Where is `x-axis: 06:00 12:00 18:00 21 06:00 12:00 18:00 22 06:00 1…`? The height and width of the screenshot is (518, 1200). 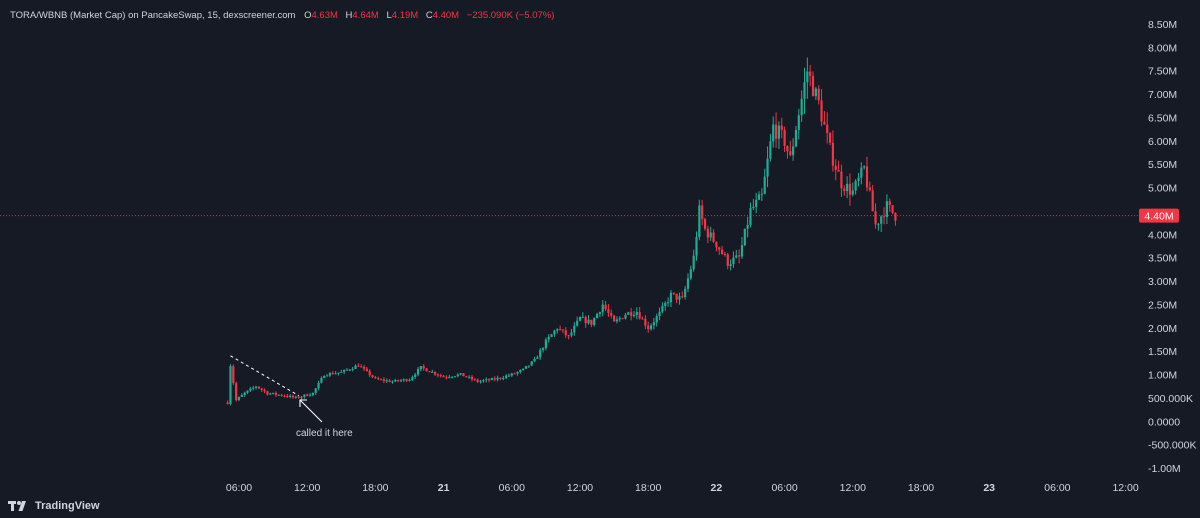
x-axis: 06:00 12:00 18:00 21 06:00 12:00 18:00 22 06:00 1… is located at coordinates (682, 488).